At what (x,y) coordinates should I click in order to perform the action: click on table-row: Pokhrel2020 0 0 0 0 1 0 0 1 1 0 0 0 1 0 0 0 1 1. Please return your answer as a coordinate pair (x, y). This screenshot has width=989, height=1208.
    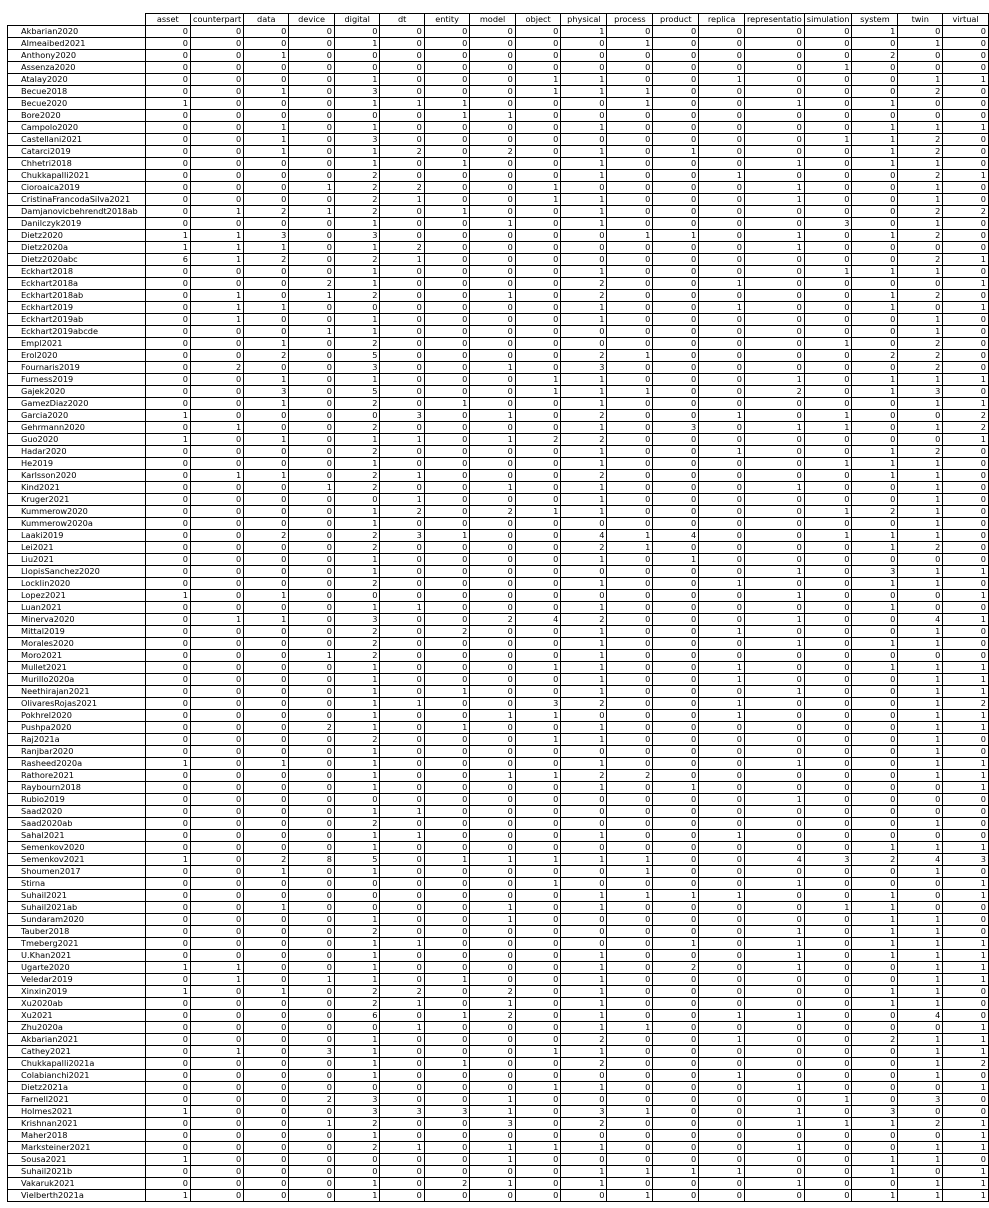
    Looking at the image, I should click on (498, 715).